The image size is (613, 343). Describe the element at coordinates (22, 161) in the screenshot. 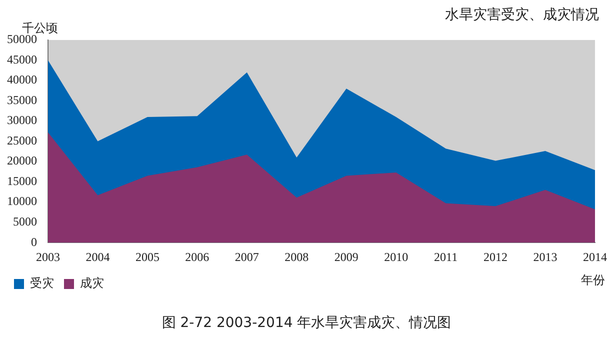

I see `y-tick-label: 20000` at that location.